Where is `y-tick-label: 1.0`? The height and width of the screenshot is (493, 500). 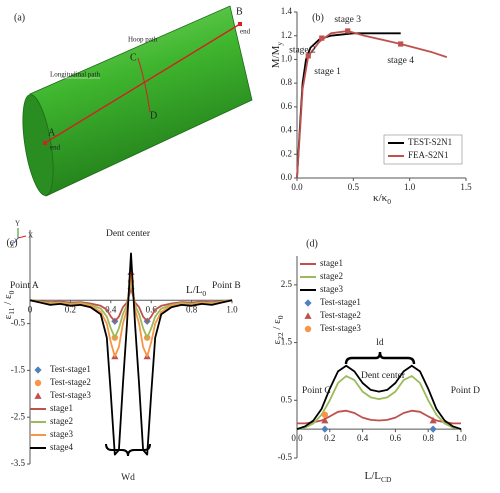
y-tick-label: 1.0 is located at coordinates (287, 58).